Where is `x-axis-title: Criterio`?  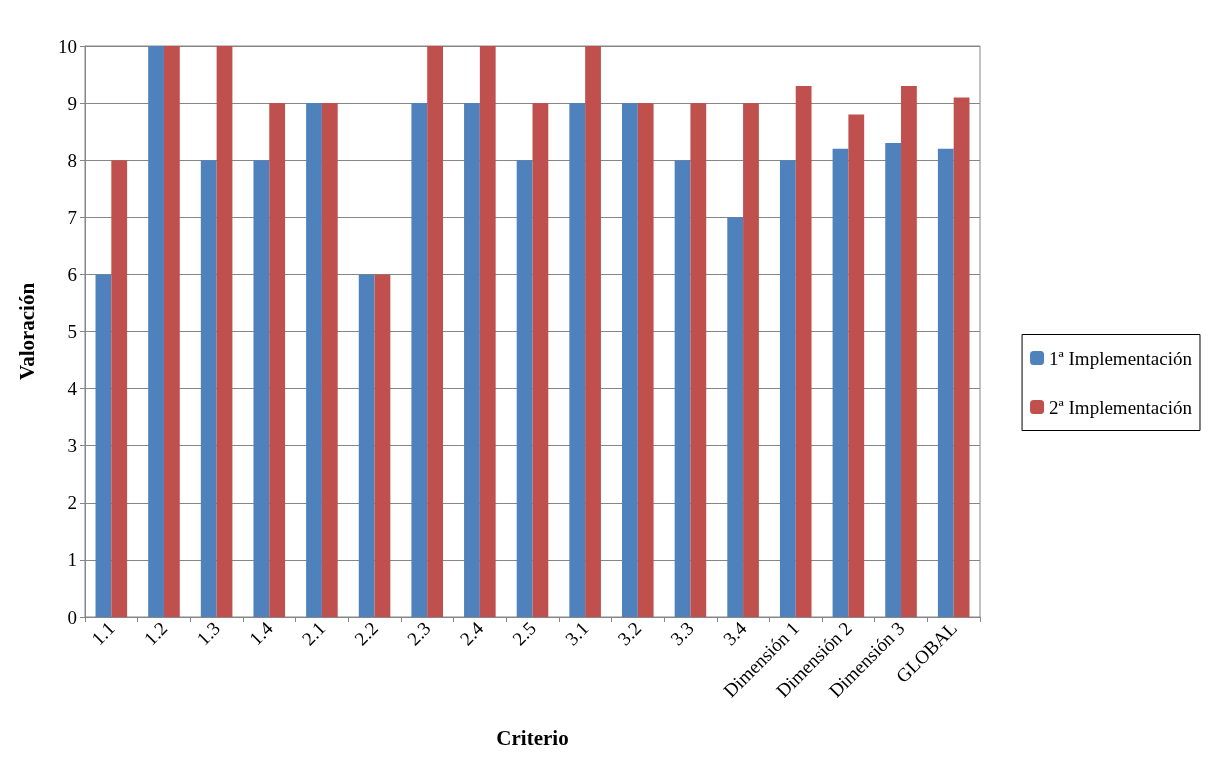
x-axis-title: Criterio is located at coordinates (532, 737).